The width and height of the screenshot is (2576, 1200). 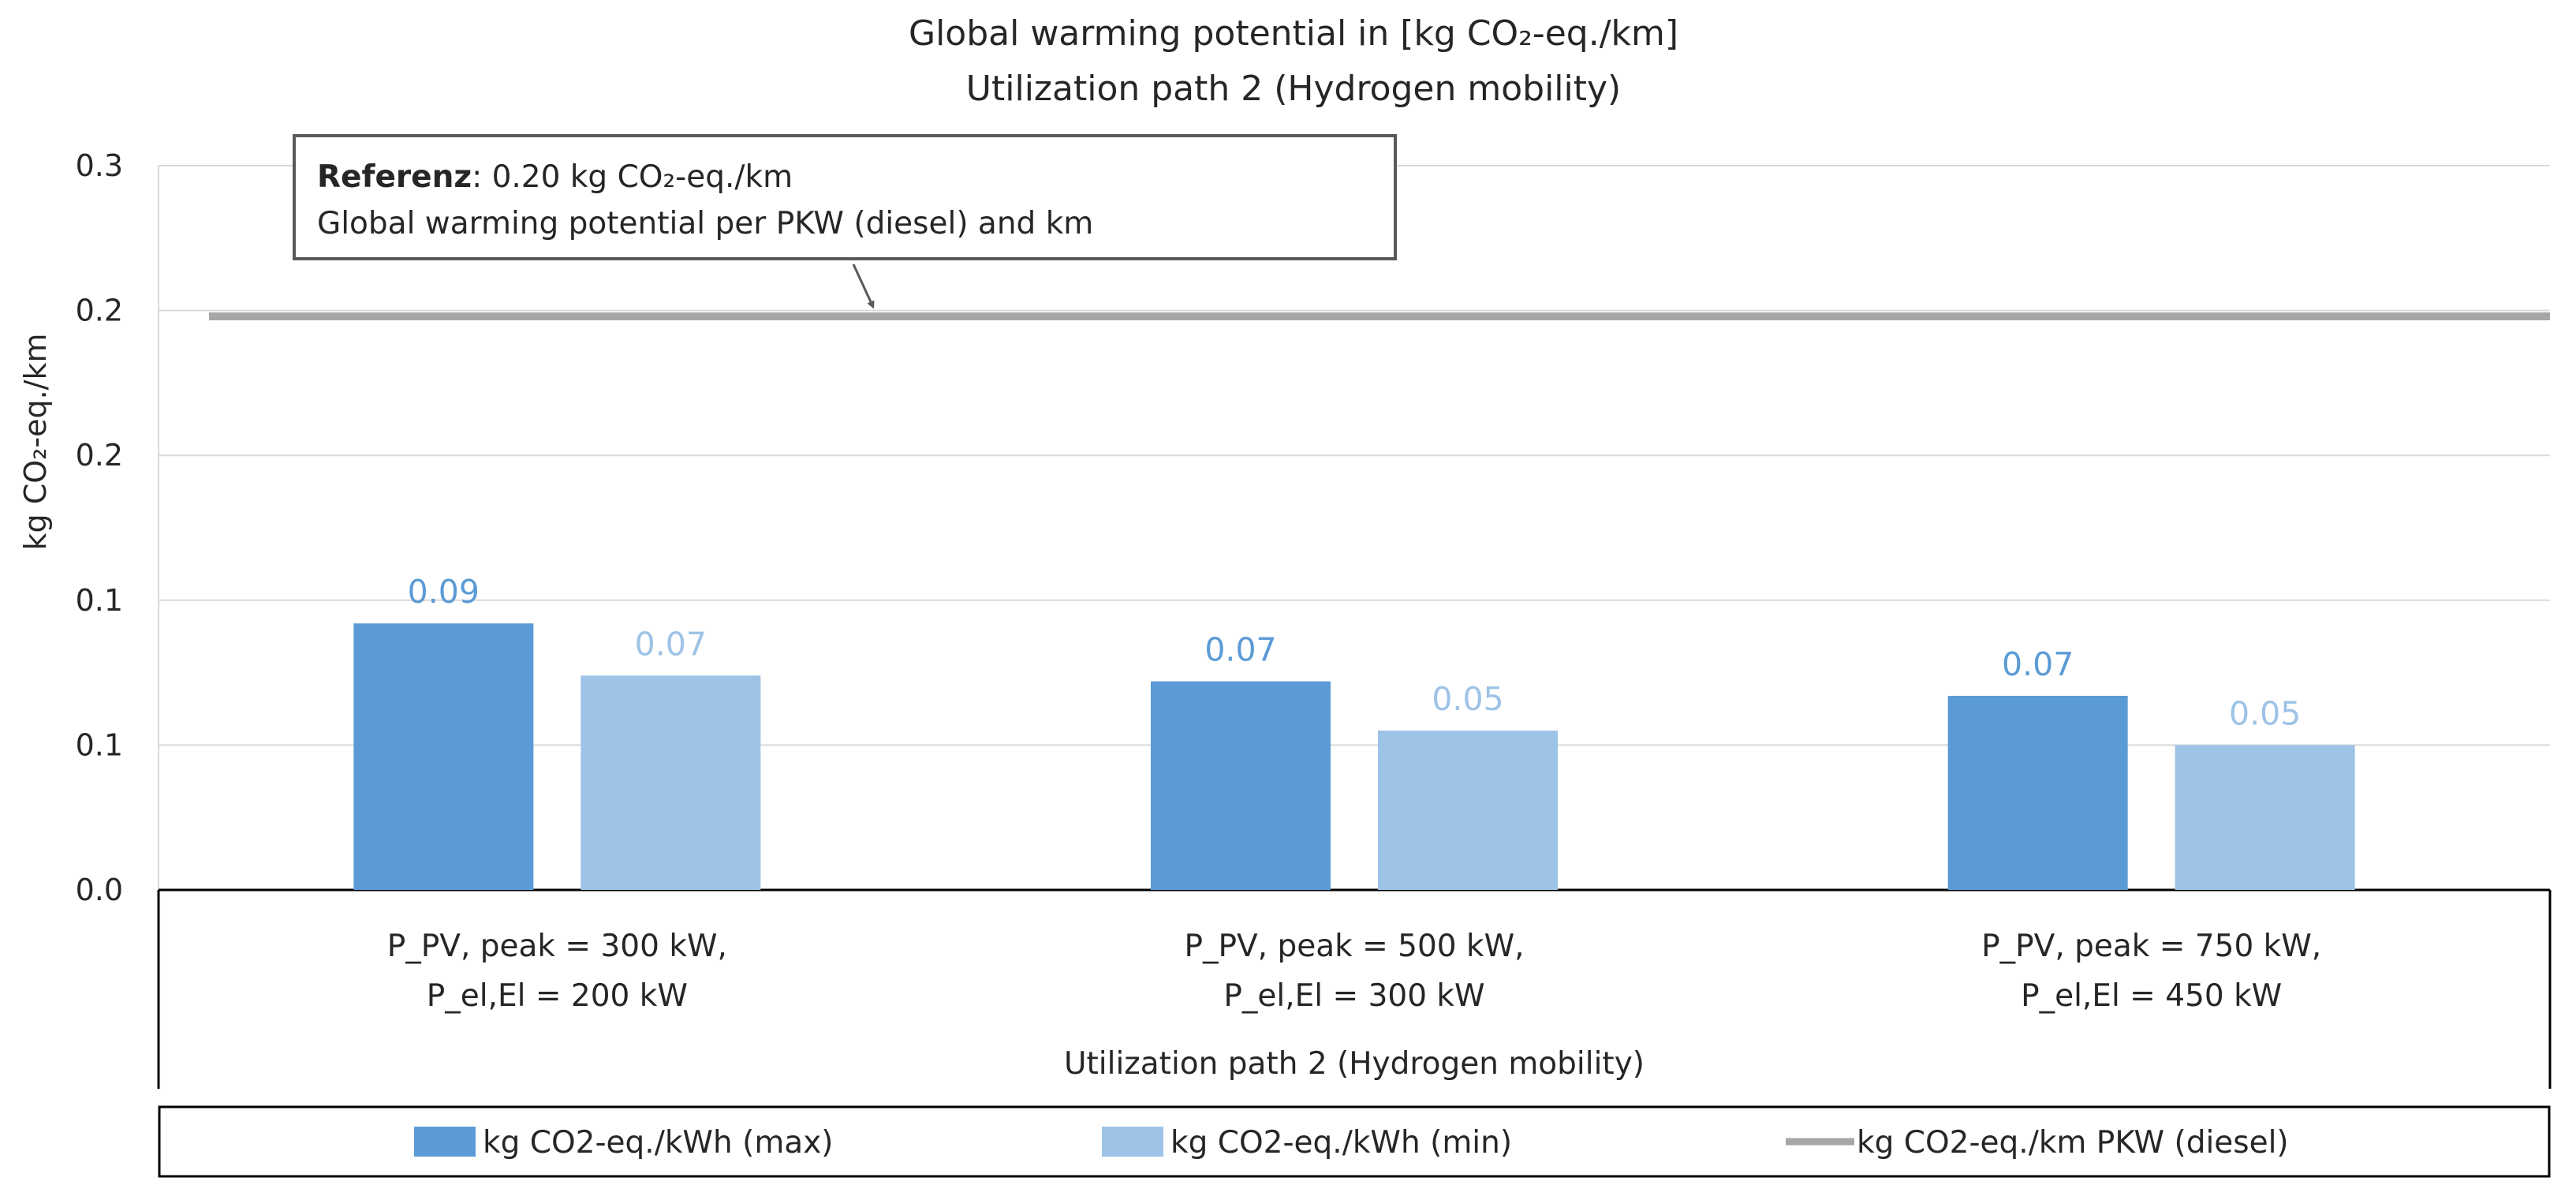 What do you see at coordinates (863, 286) in the screenshot?
I see `annotation-arrow` at bounding box center [863, 286].